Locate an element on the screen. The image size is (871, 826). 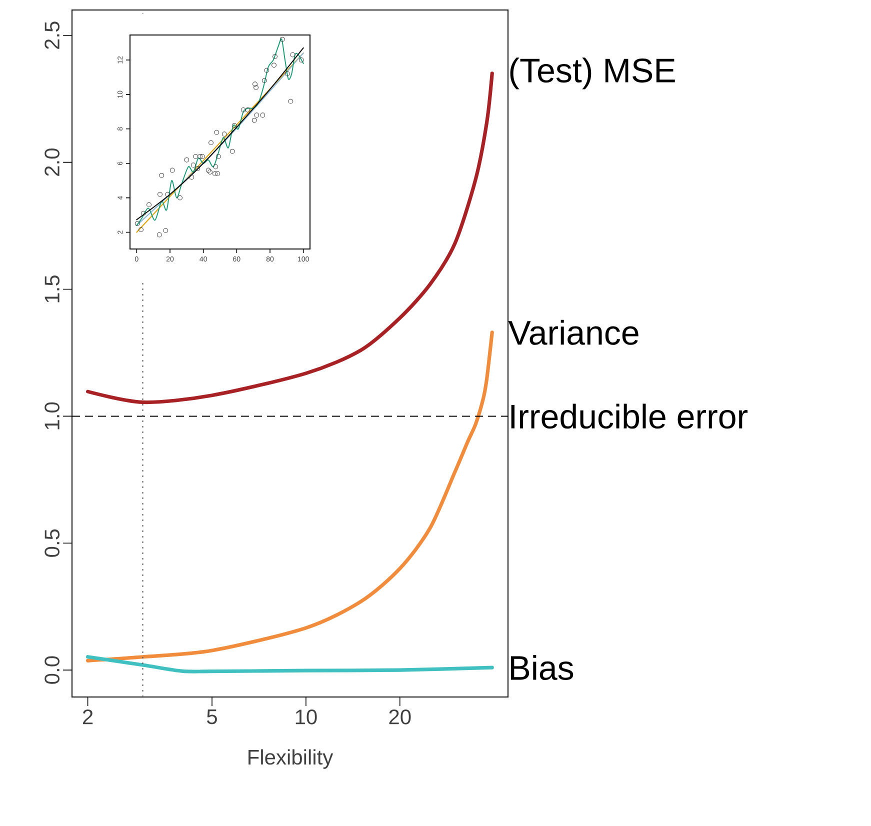
x-tick-label: 10 is located at coordinates (306, 717).